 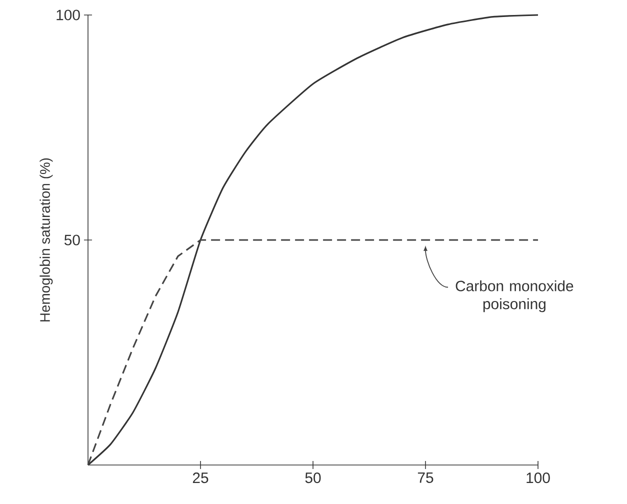 What do you see at coordinates (200, 478) in the screenshot?
I see `x-tick-label: 25` at bounding box center [200, 478].